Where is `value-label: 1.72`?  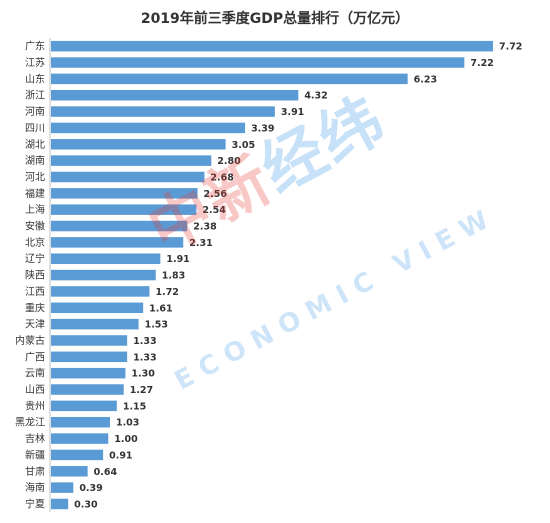 value-label: 1.72 is located at coordinates (166, 292).